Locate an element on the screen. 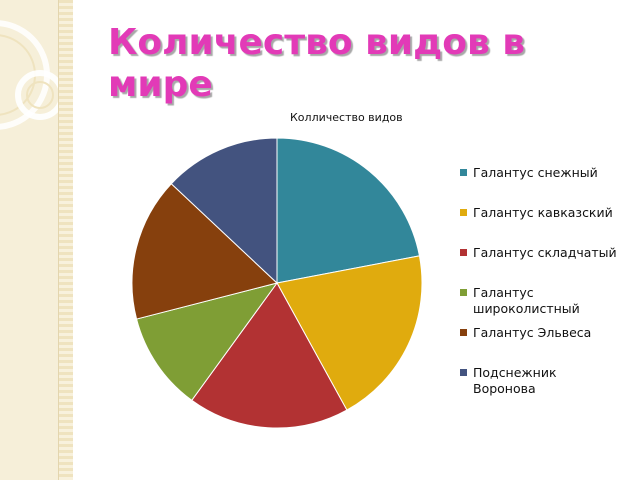 This screenshot has height=480, width=640. legend-label: Галантус снежный is located at coordinates (535, 172).